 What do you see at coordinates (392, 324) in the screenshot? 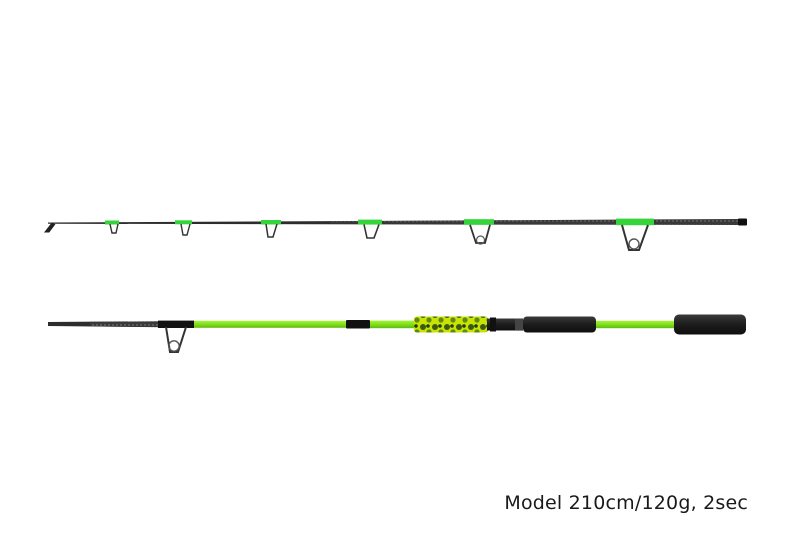
I see `lime-blank-mid` at bounding box center [392, 324].